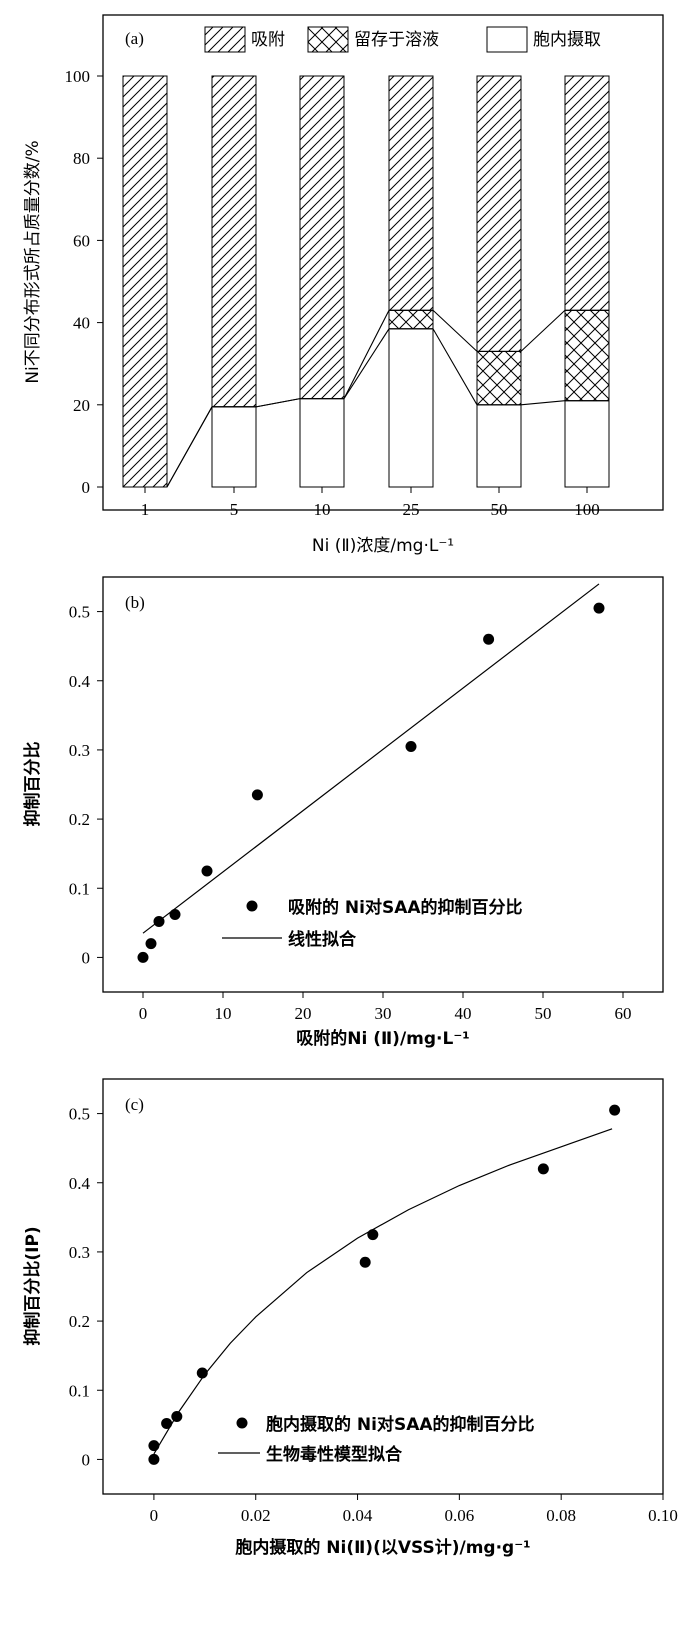 The width and height of the screenshot is (700, 1644). Describe the element at coordinates (411, 509) in the screenshot. I see `x-tick-label-25: 25` at that location.